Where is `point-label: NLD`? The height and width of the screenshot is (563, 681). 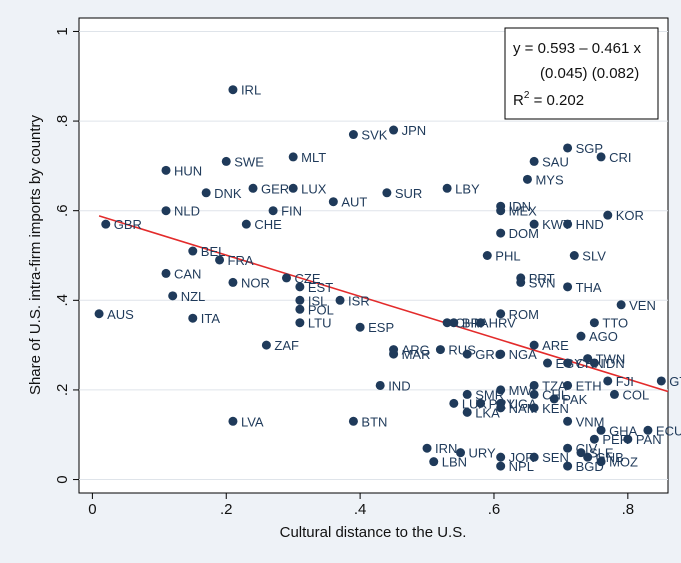
point-label: NLD is located at coordinates (187, 211).